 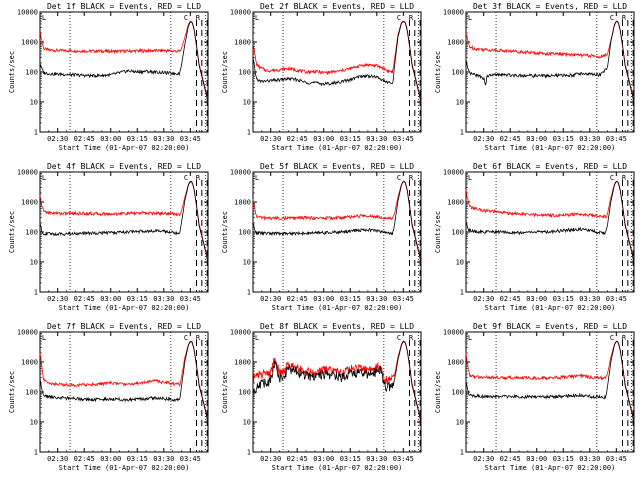 I want to click on chart-title: Det 8f BLACK = Events, RED = LLD, so click(x=337, y=326).